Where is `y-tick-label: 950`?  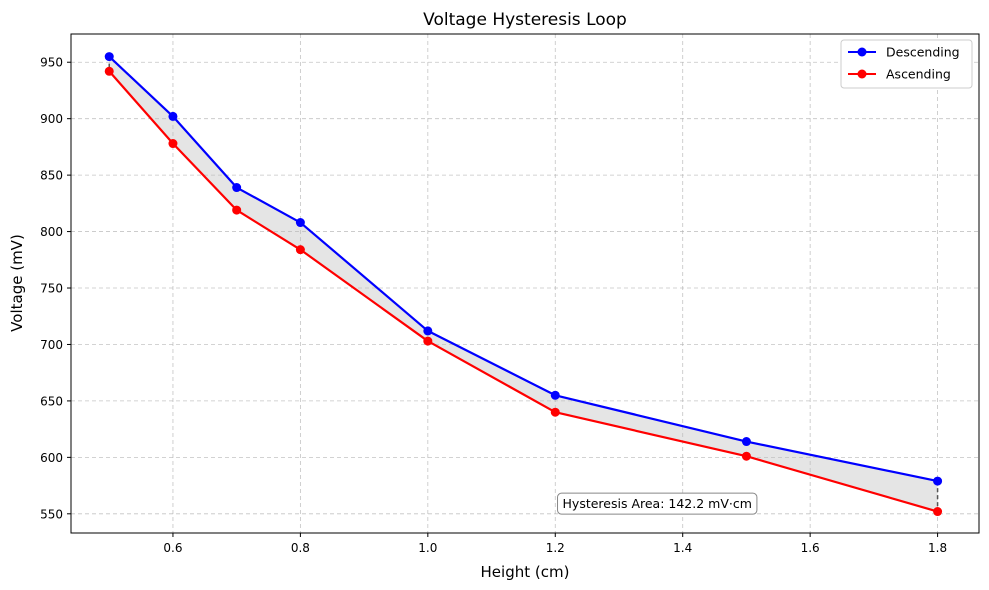
y-tick-label: 950 is located at coordinates (51, 63).